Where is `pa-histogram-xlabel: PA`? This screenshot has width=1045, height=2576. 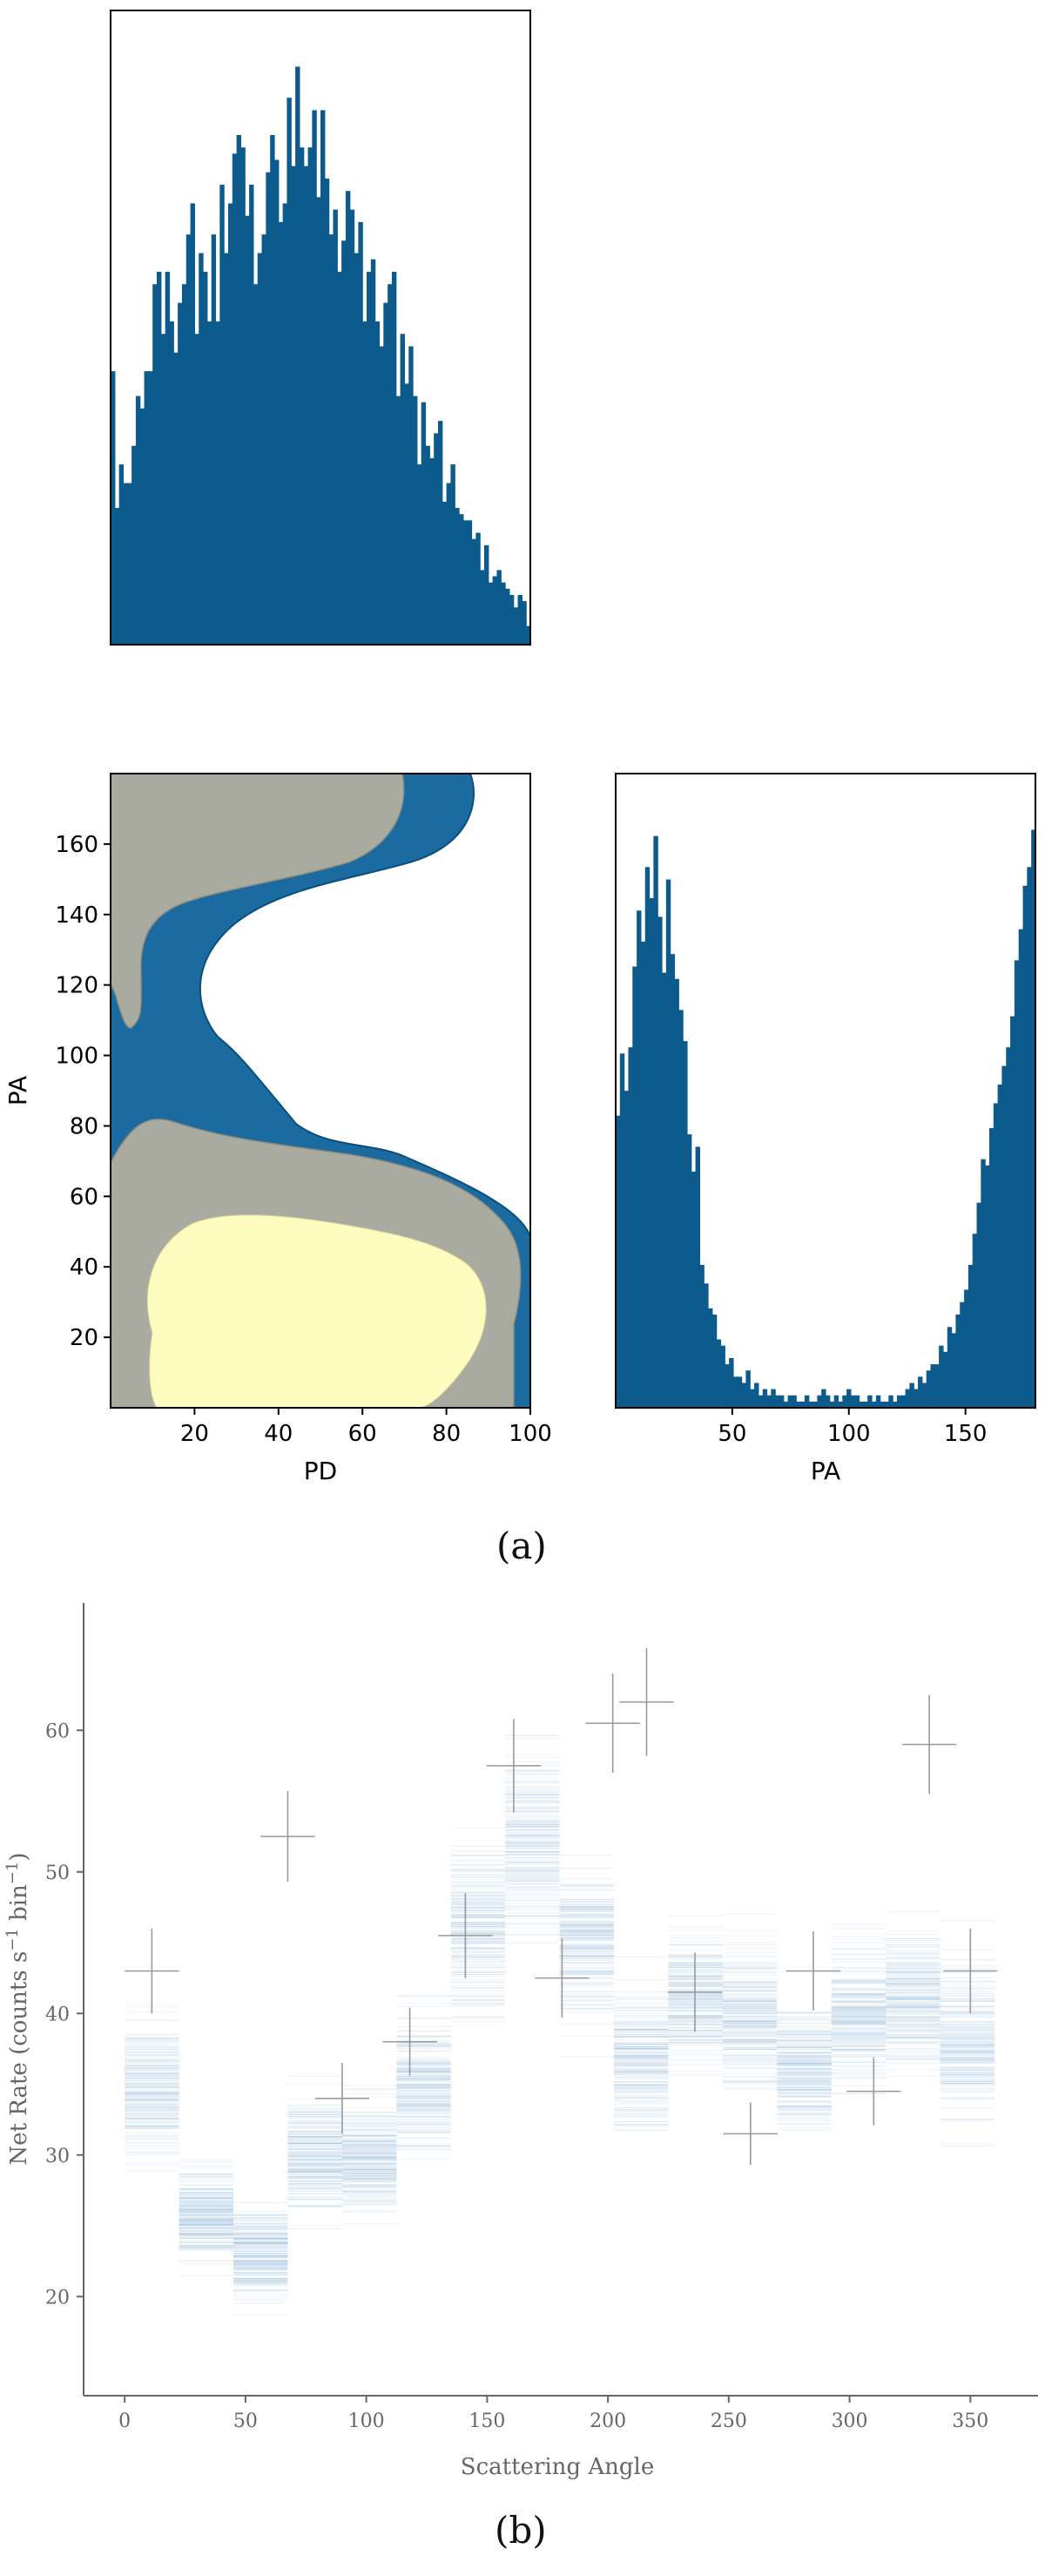
pa-histogram-xlabel: PA is located at coordinates (825, 1471).